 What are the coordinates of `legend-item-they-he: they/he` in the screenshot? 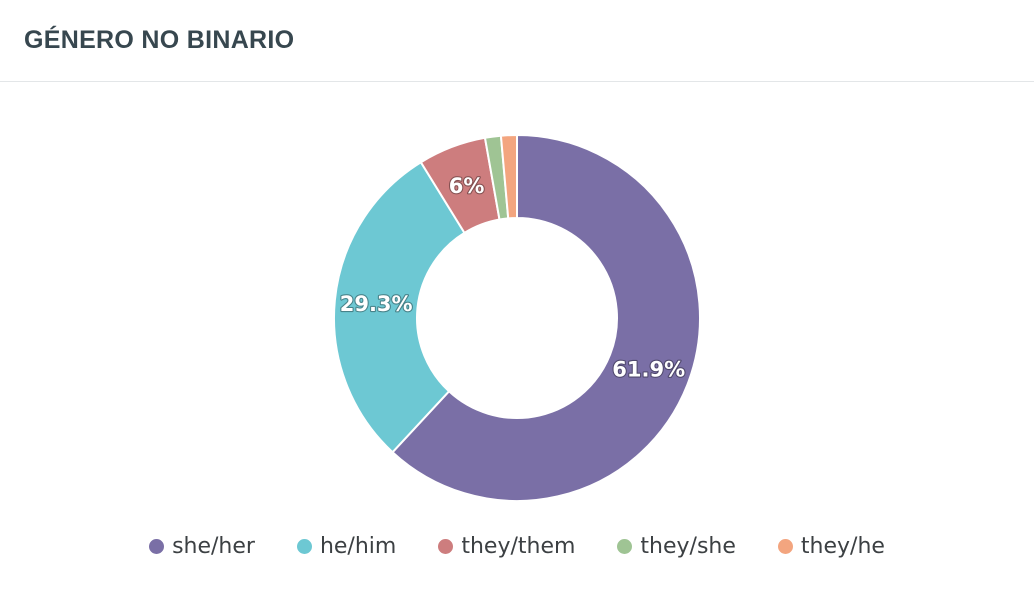 It's located at (831, 546).